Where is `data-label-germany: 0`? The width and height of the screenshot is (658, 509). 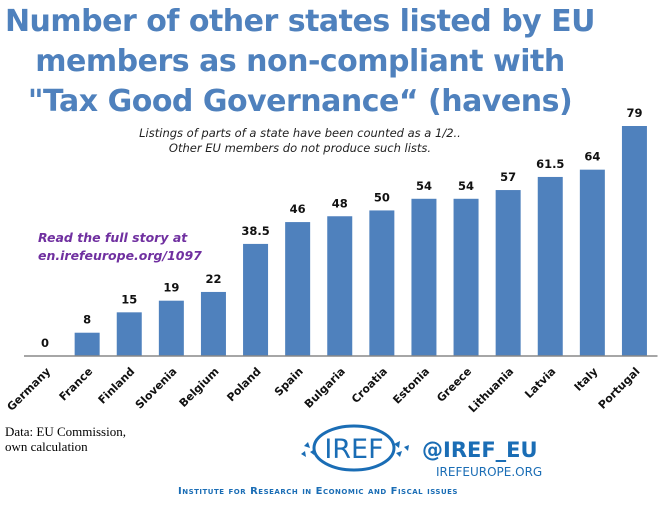 data-label-germany: 0 is located at coordinates (45, 343).